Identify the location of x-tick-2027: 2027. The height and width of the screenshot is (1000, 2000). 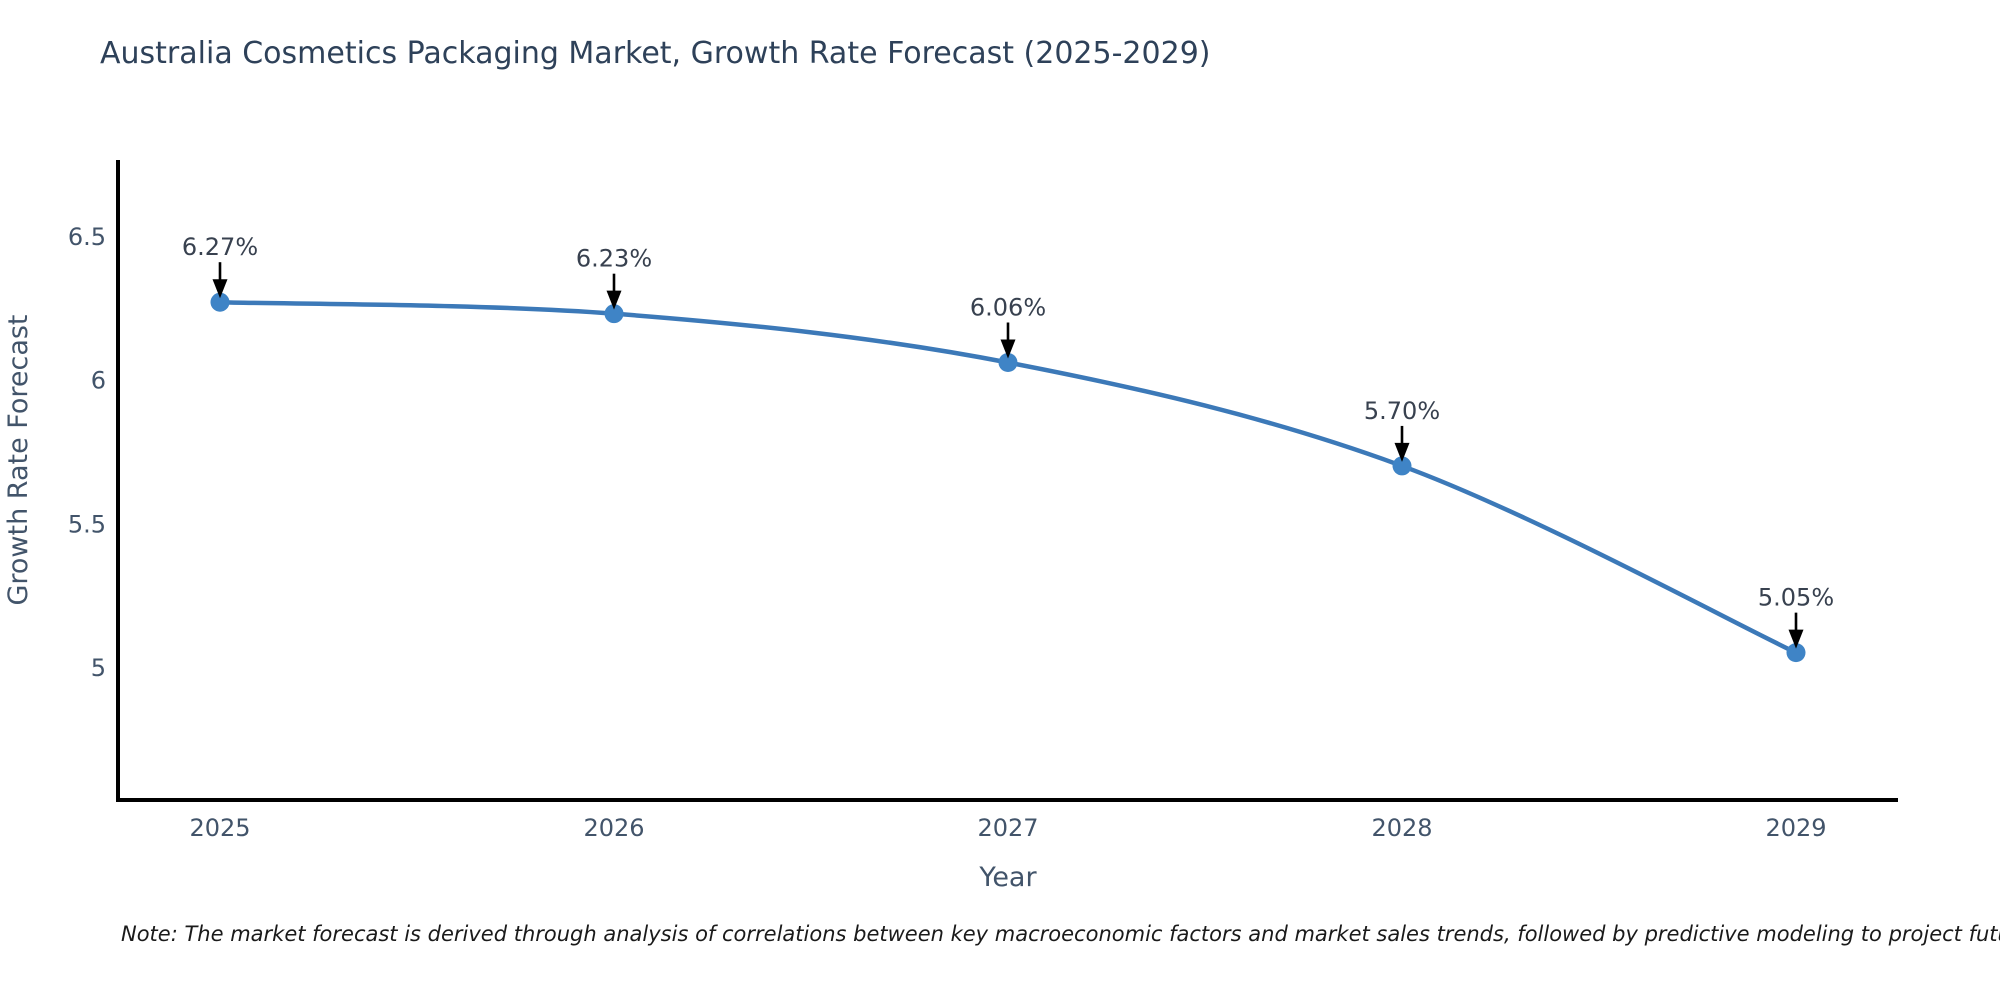
(1007, 828).